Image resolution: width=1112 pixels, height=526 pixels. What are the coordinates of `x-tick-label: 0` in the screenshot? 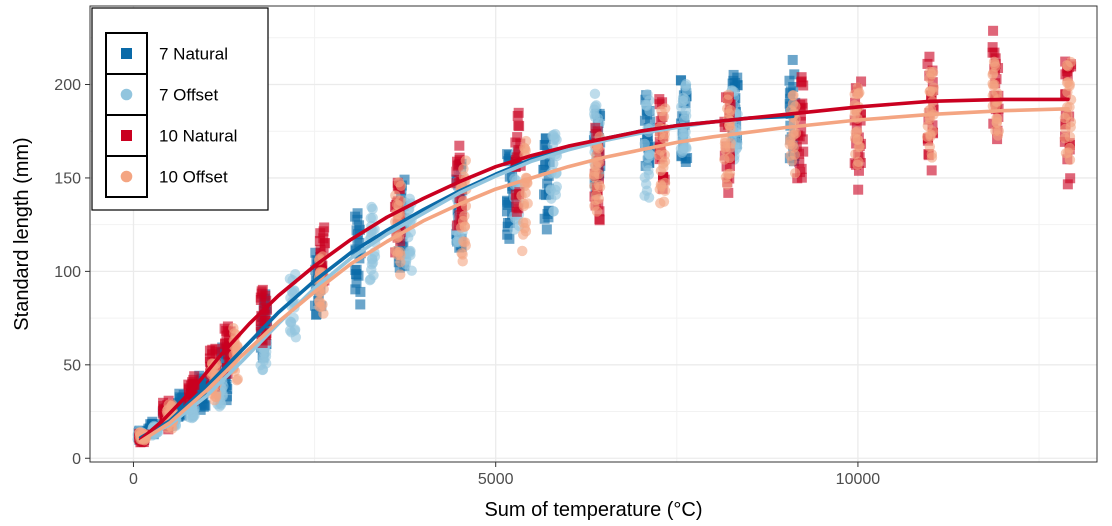 It's located at (133, 479).